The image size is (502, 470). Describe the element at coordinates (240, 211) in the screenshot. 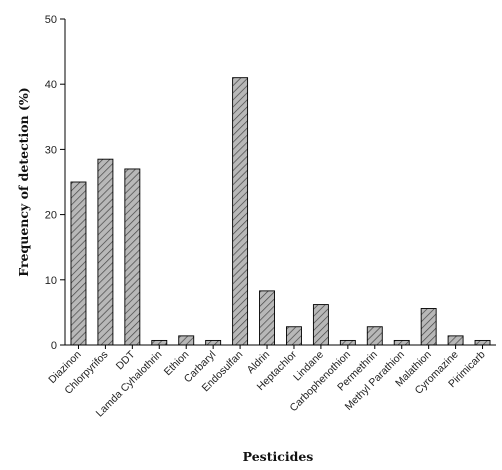

I see `bar-endosulfan` at that location.